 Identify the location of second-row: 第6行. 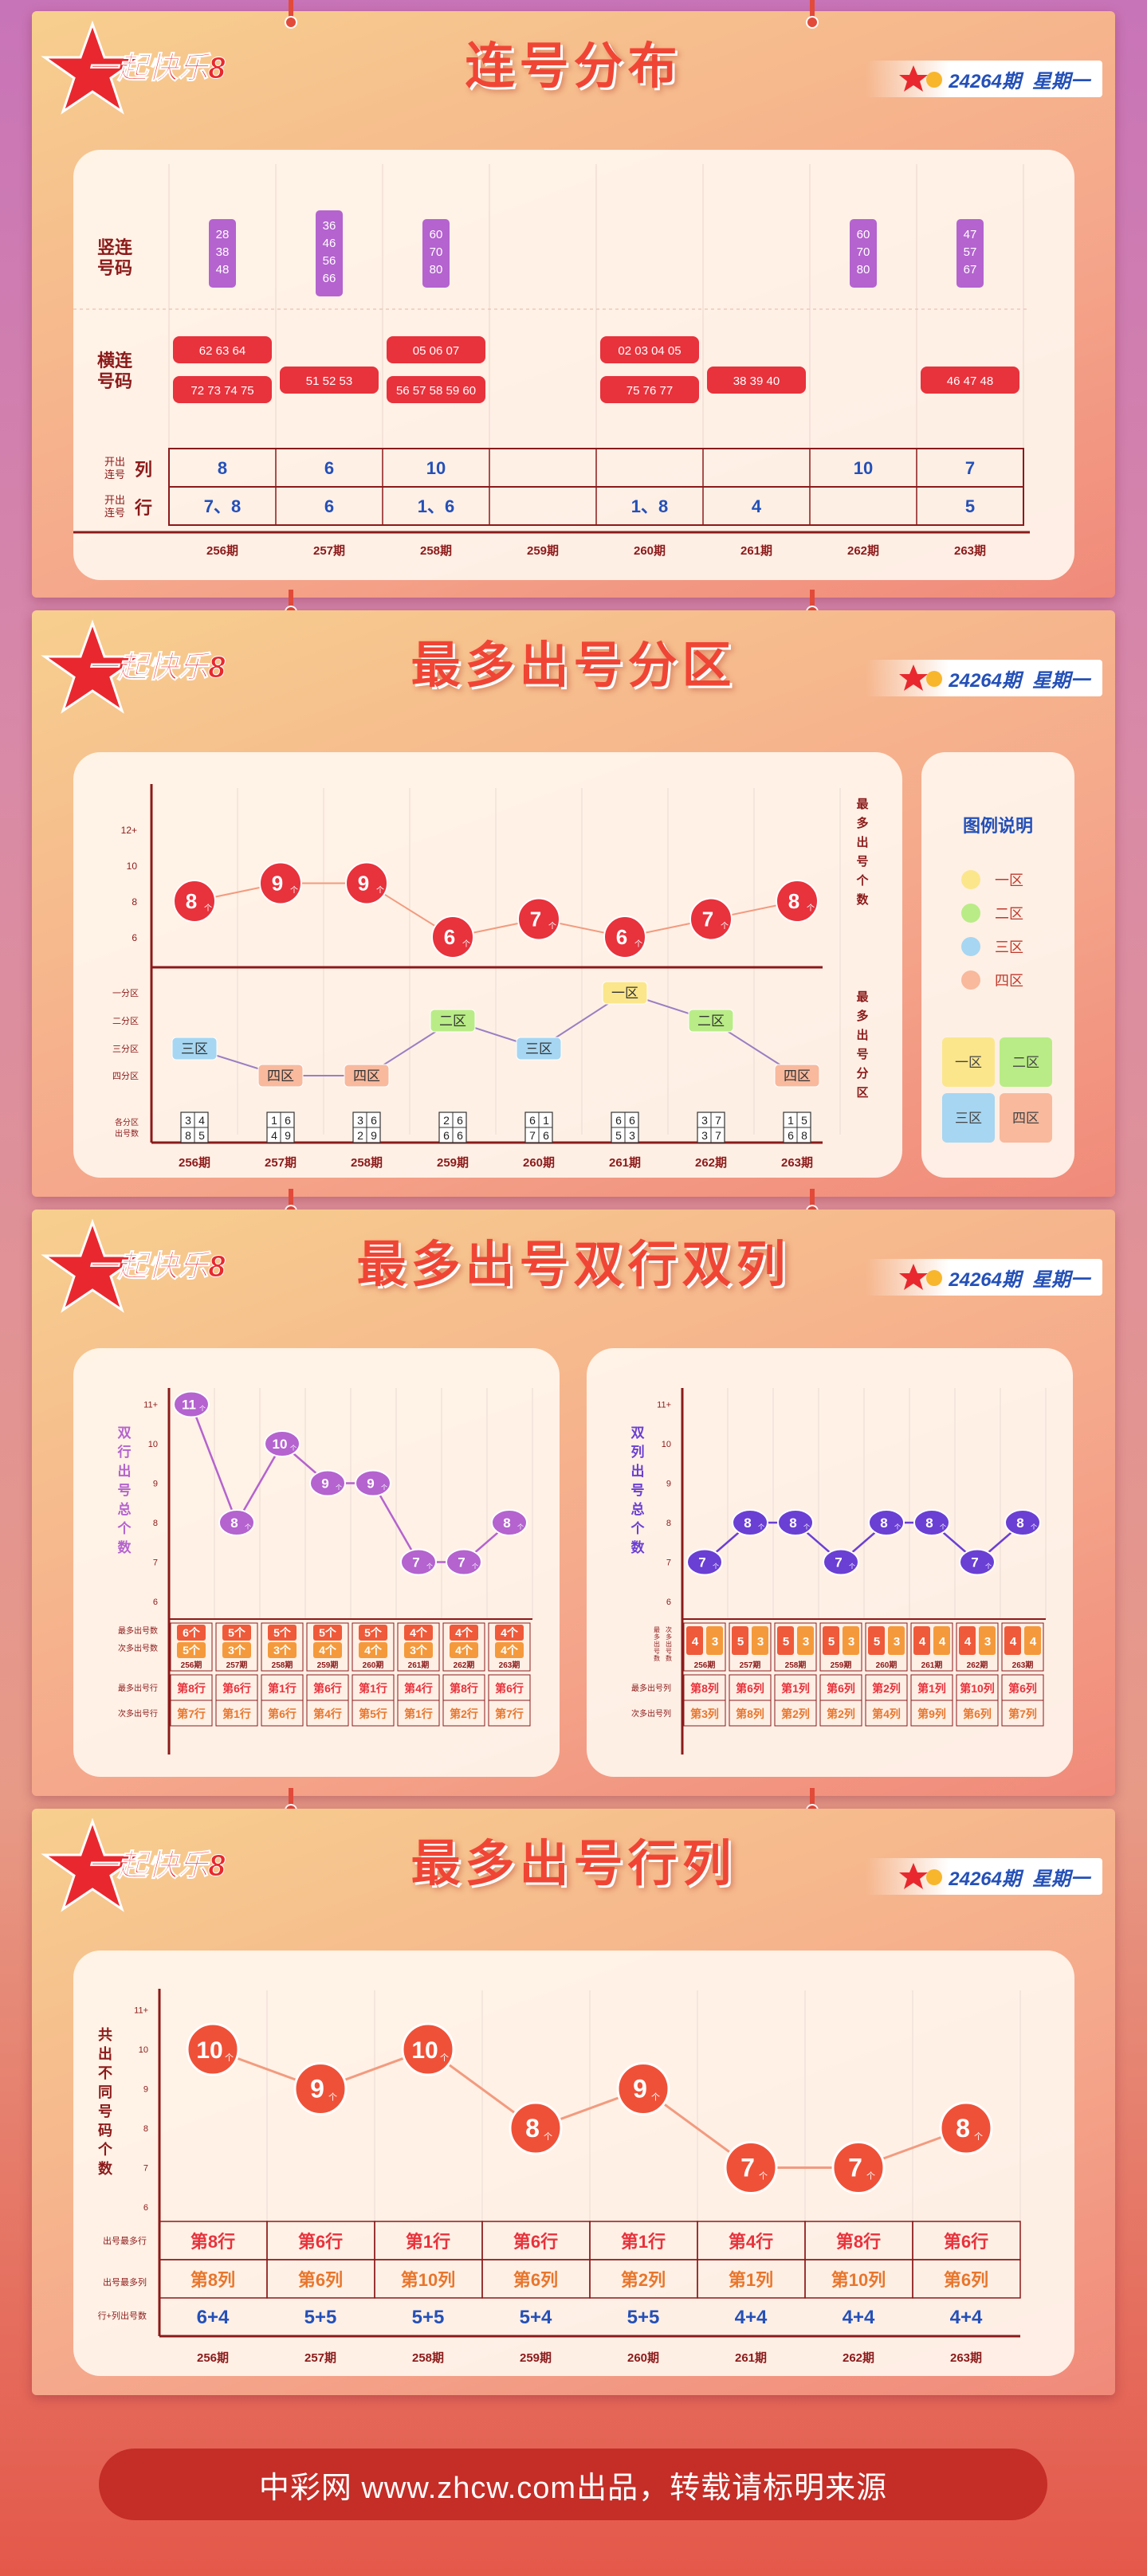
(282, 1714).